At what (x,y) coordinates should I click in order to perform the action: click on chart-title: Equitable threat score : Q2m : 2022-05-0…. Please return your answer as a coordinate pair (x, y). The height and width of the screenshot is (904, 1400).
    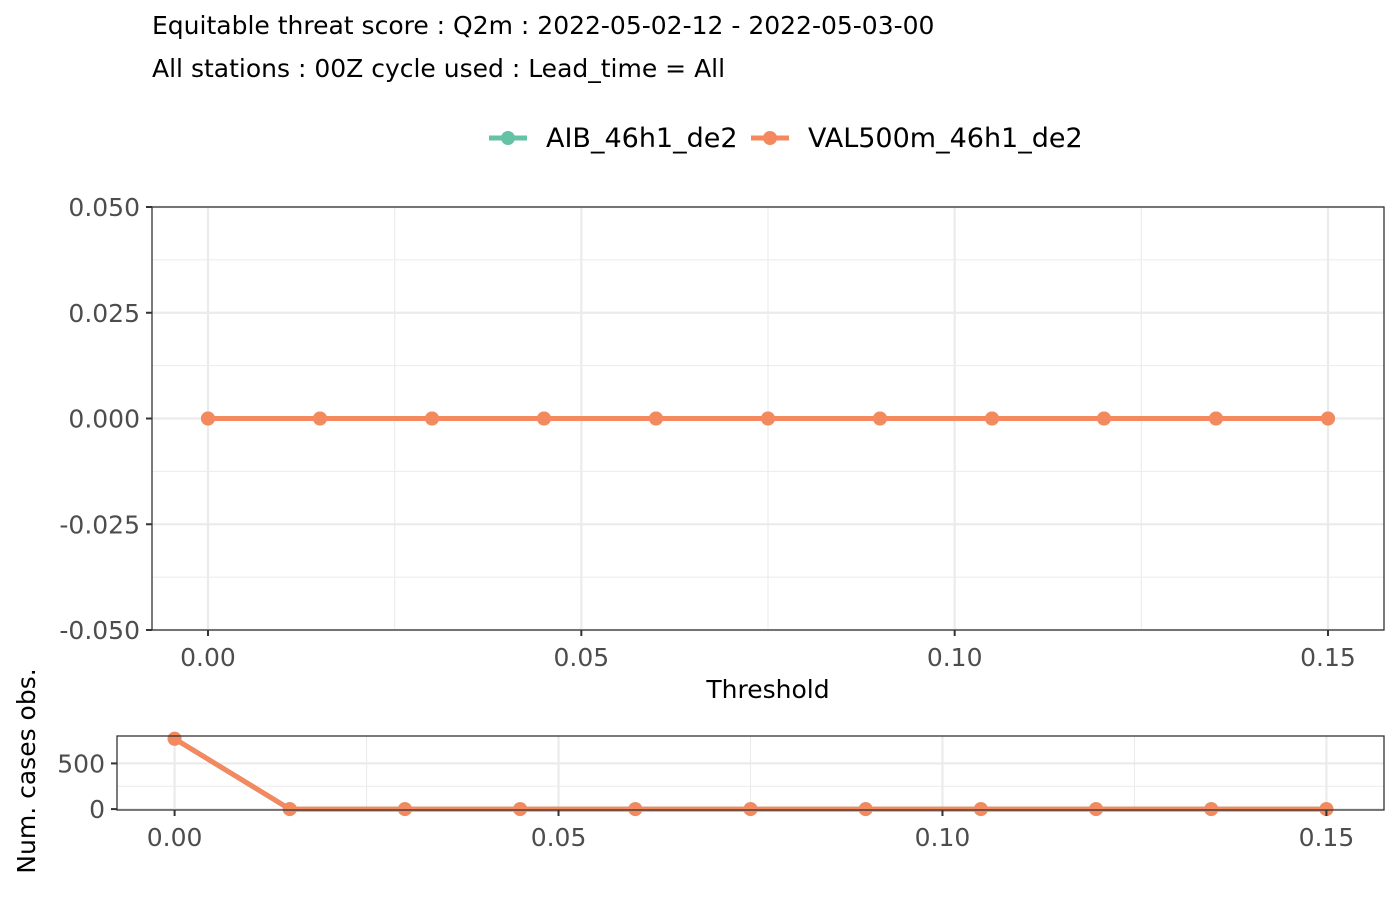
    Looking at the image, I should click on (543, 25).